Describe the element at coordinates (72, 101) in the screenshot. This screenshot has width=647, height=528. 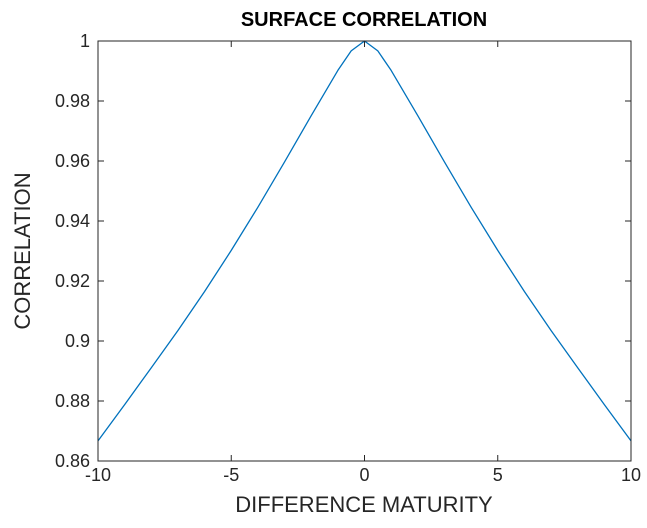
I see `y-tick-label: 0.98` at that location.